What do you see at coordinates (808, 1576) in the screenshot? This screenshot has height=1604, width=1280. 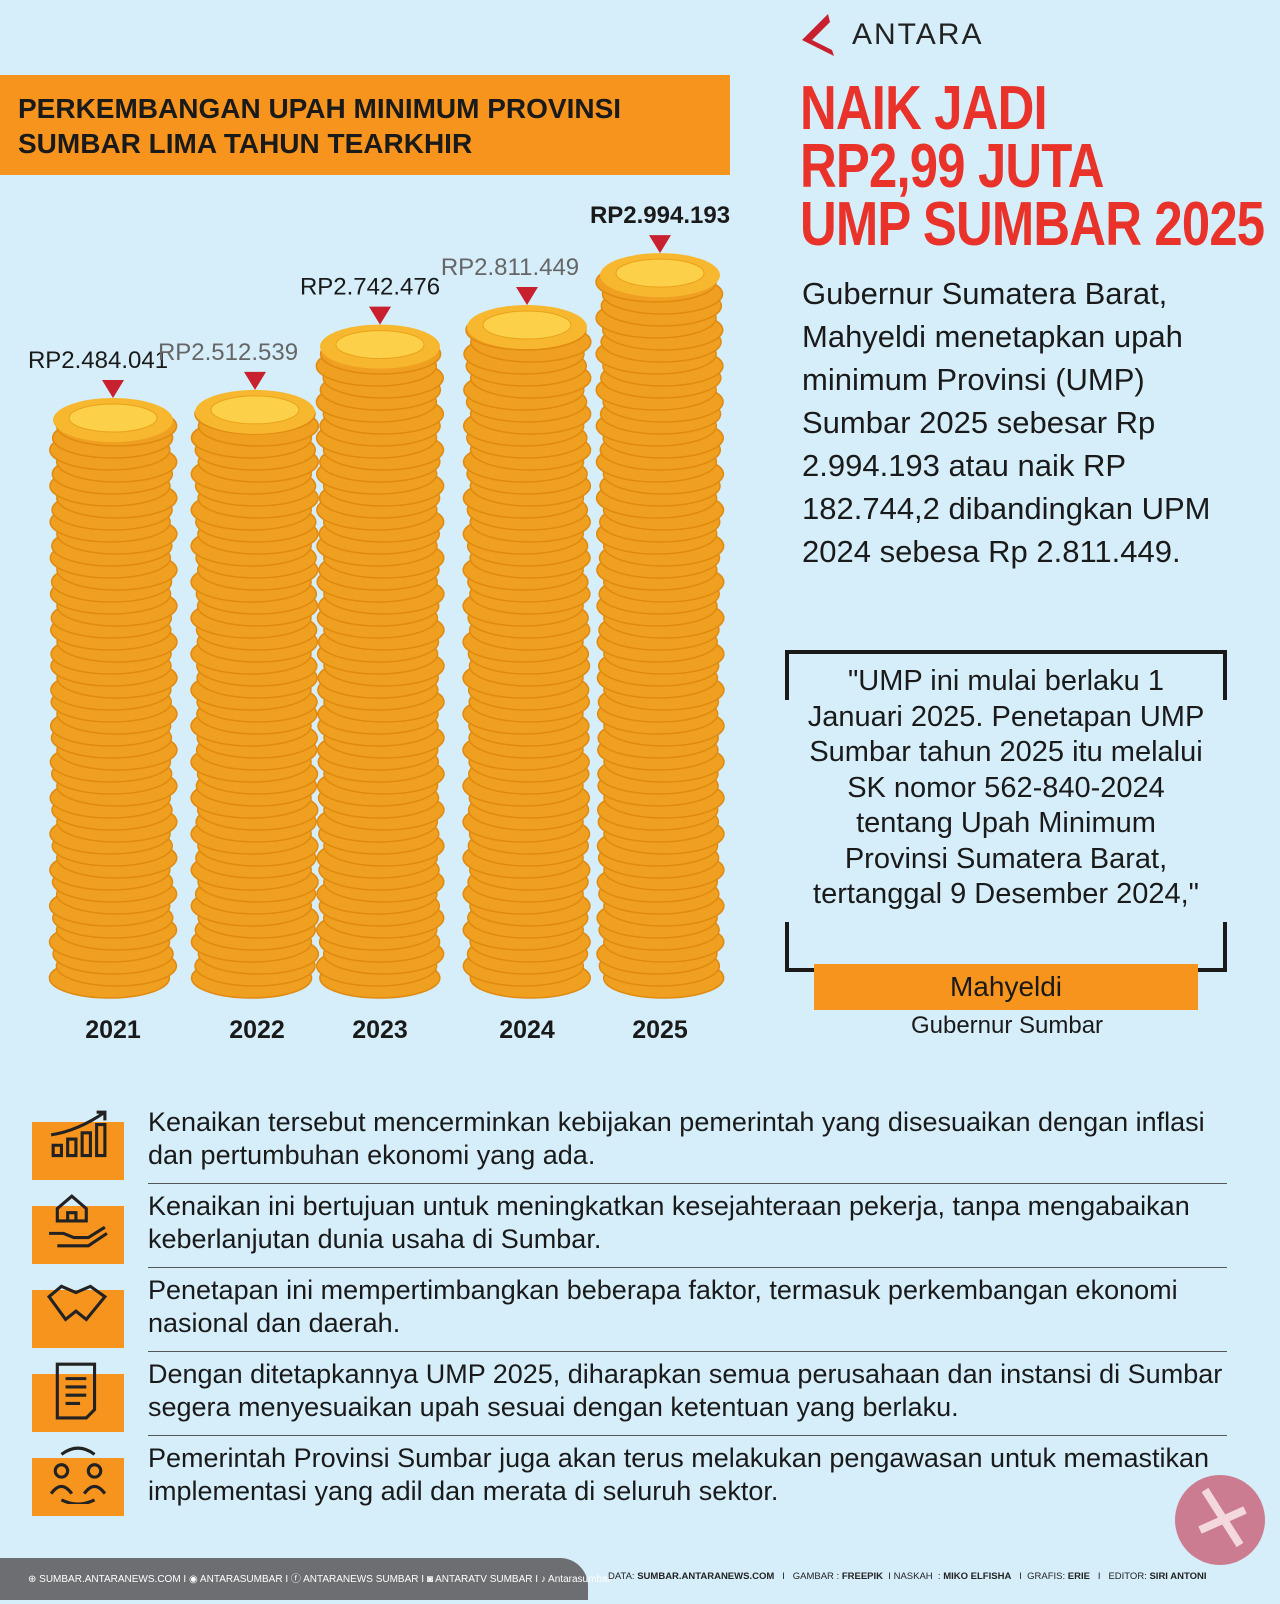 I see `credit-label: I GAMBAR :` at bounding box center [808, 1576].